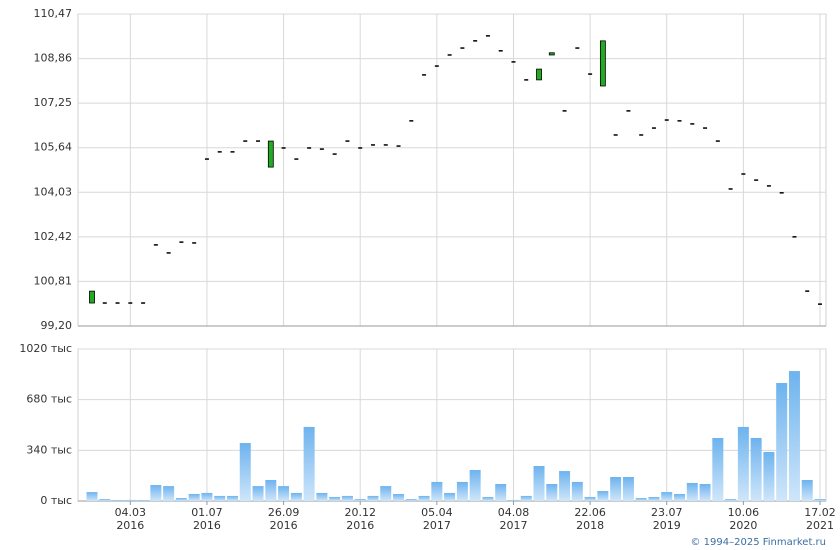 The image size is (840, 550). Describe the element at coordinates (56, 500) in the screenshot. I see `y-tick-label: 0 тыс` at that location.